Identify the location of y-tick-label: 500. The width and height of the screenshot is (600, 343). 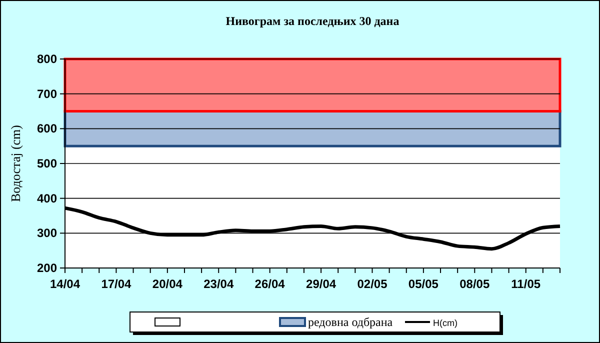
(47, 163).